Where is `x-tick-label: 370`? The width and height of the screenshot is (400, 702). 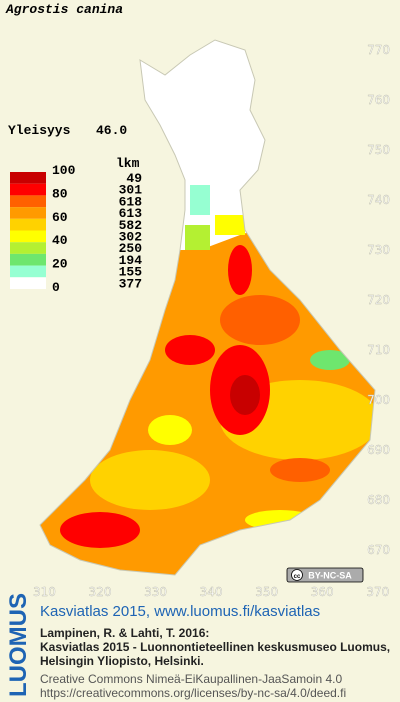 x-tick-label: 370 is located at coordinates (377, 592).